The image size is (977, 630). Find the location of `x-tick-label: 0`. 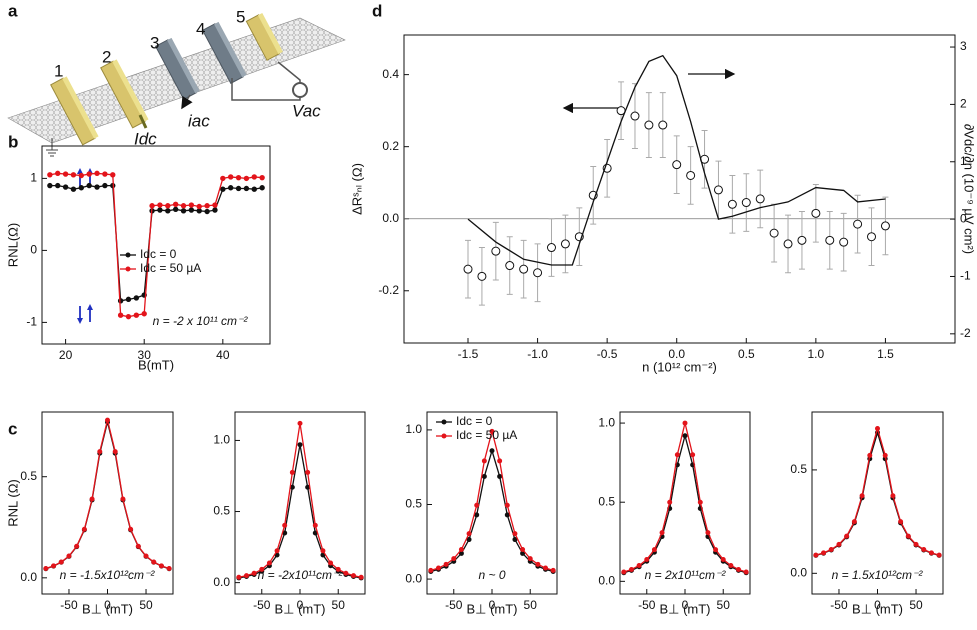

x-tick-label: 0 is located at coordinates (492, 605).